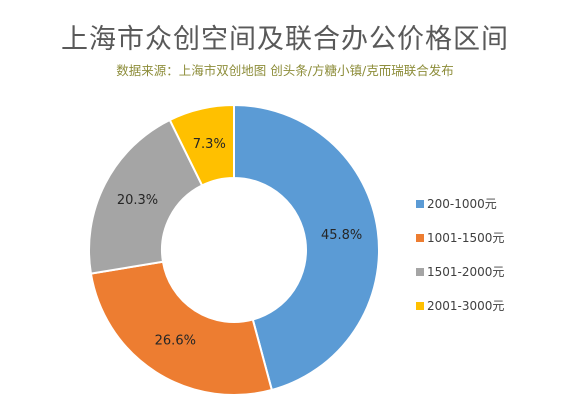  What do you see at coordinates (341, 235) in the screenshot?
I see `data-label-200-1000: 45.8%` at bounding box center [341, 235].